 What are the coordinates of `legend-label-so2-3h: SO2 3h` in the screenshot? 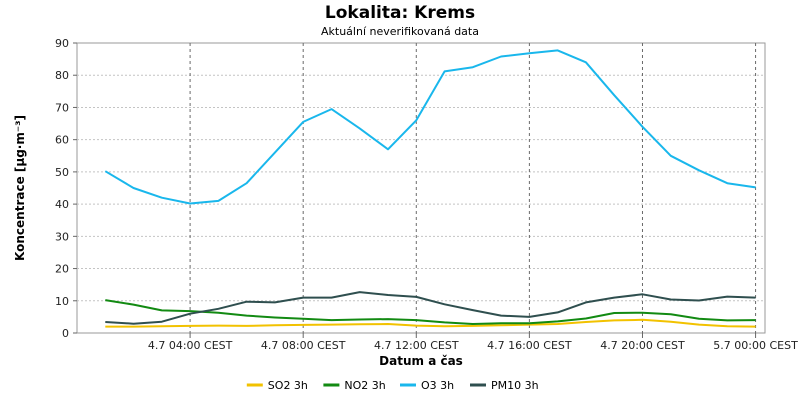 It's located at (288, 385).